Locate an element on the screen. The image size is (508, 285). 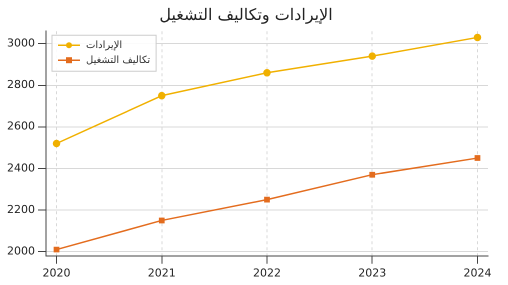
x-tick-label: 2021 is located at coordinates (162, 273).